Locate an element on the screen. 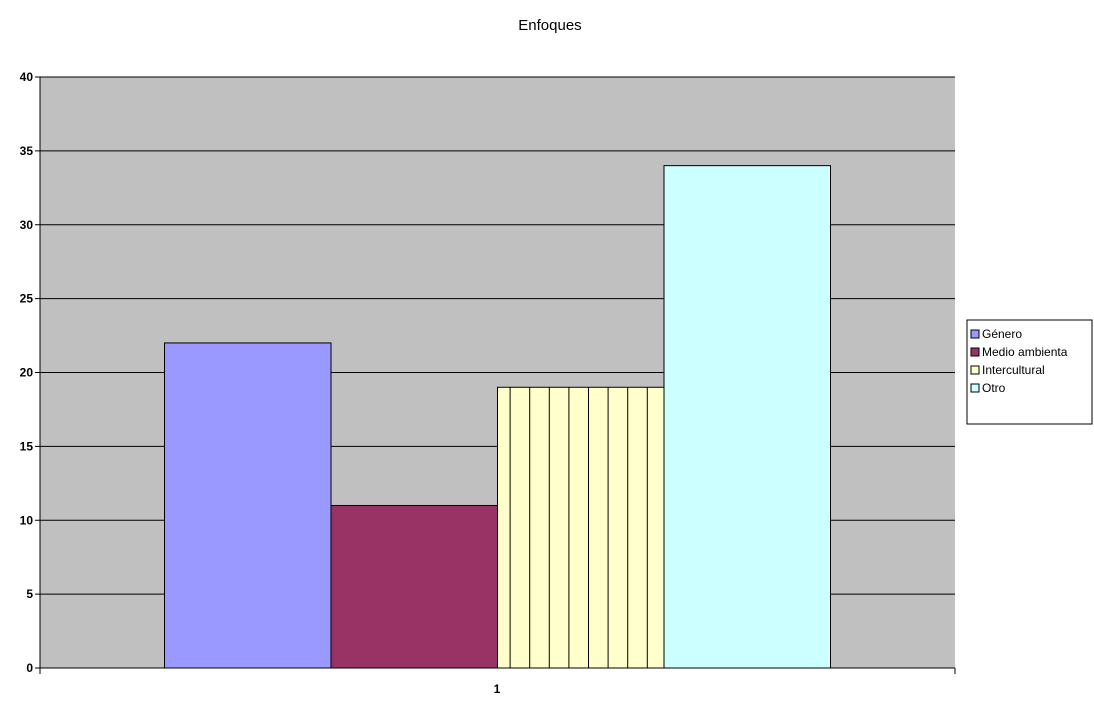 This screenshot has height=707, width=1094. bar-otro is located at coordinates (747, 417).